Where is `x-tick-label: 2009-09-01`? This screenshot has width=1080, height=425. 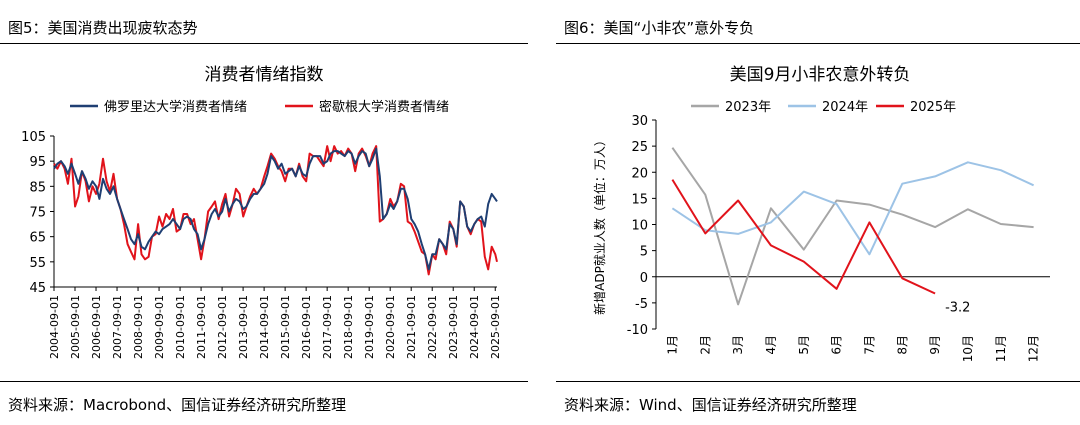
x-tick-label: 2009-09-01 is located at coordinates (159, 327).